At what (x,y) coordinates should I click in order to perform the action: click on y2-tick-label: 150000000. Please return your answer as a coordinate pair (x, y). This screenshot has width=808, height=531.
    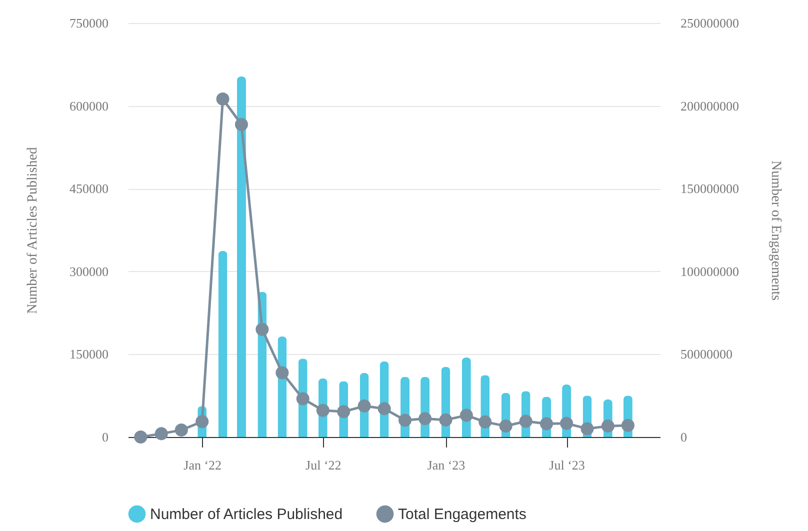
    Looking at the image, I should click on (709, 188).